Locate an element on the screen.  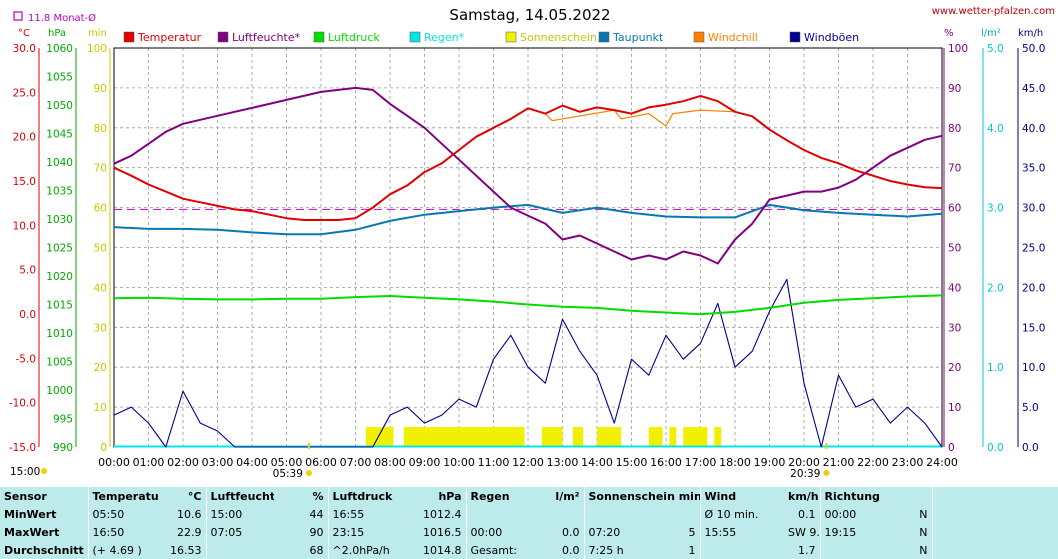
stats-header-wind-unit: km/h is located at coordinates (803, 496).